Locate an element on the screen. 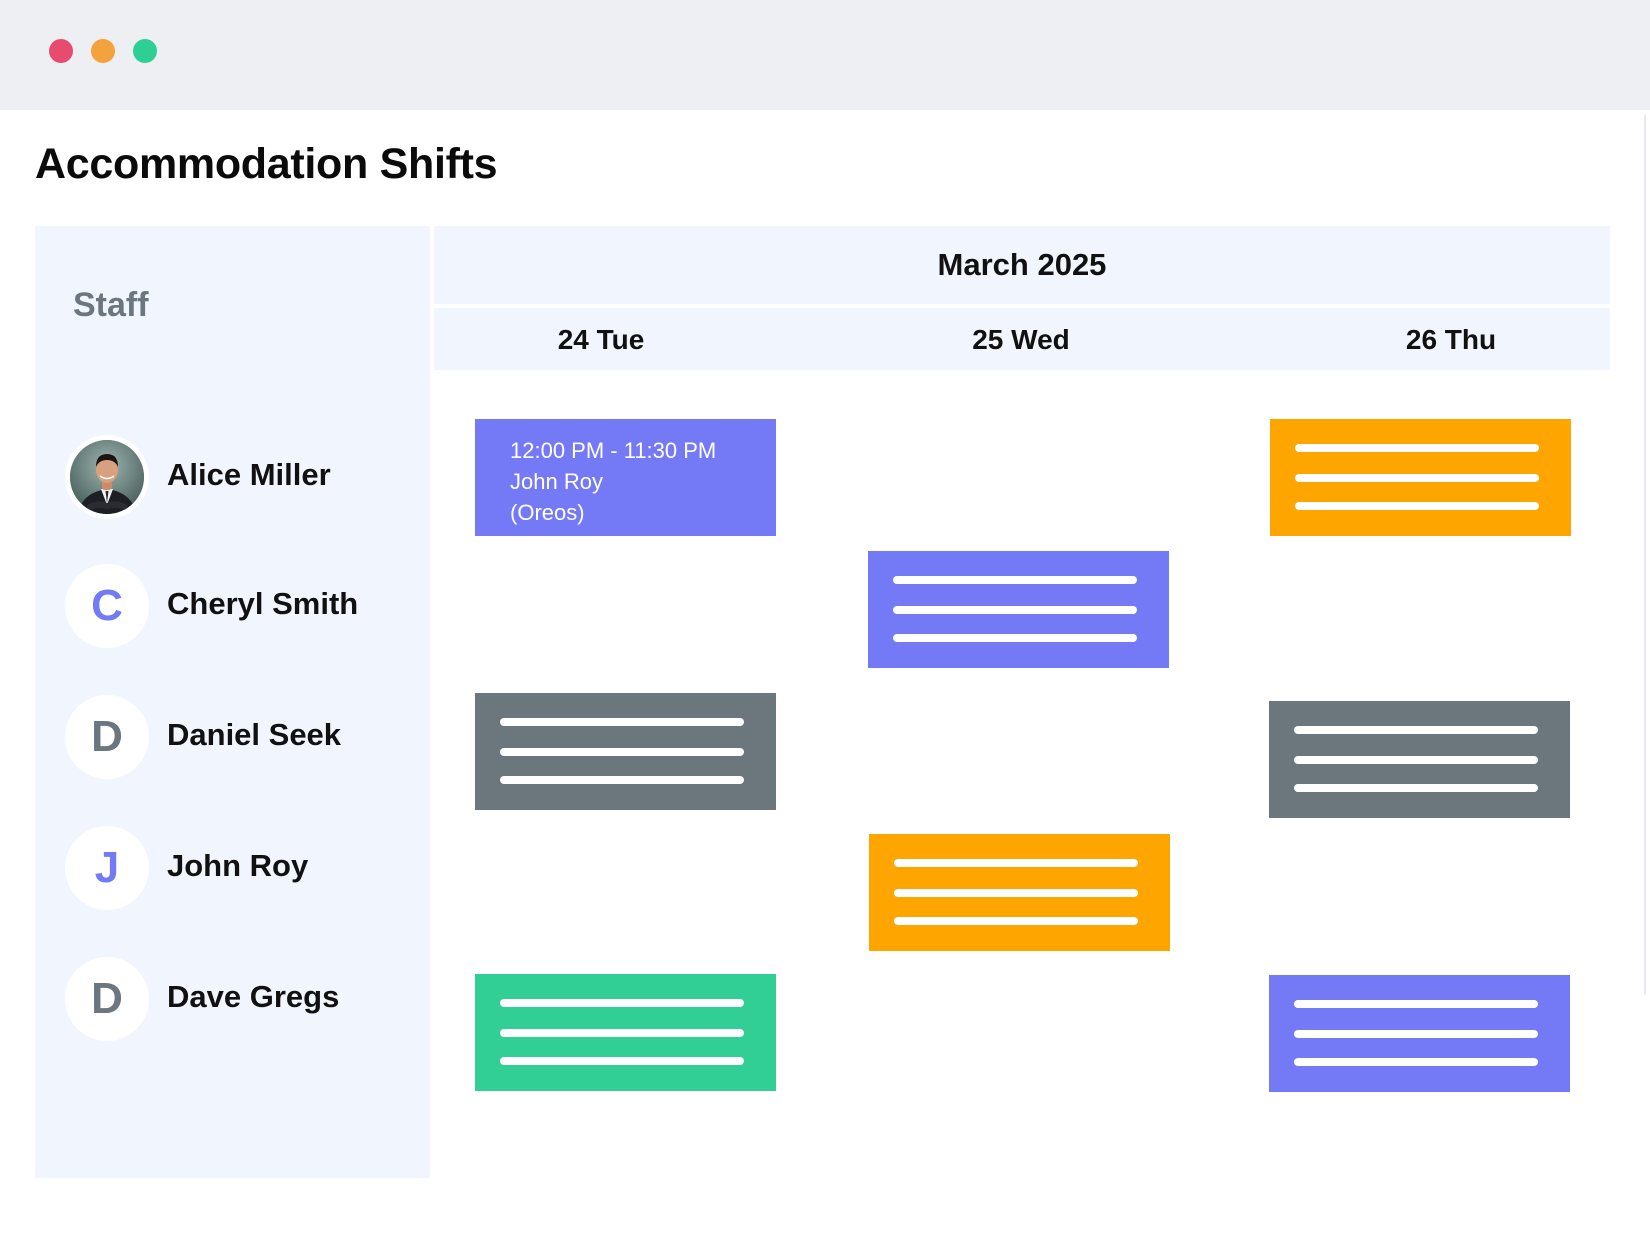 The image size is (1650, 1246). shift-note: (Oreos) is located at coordinates (547, 512).